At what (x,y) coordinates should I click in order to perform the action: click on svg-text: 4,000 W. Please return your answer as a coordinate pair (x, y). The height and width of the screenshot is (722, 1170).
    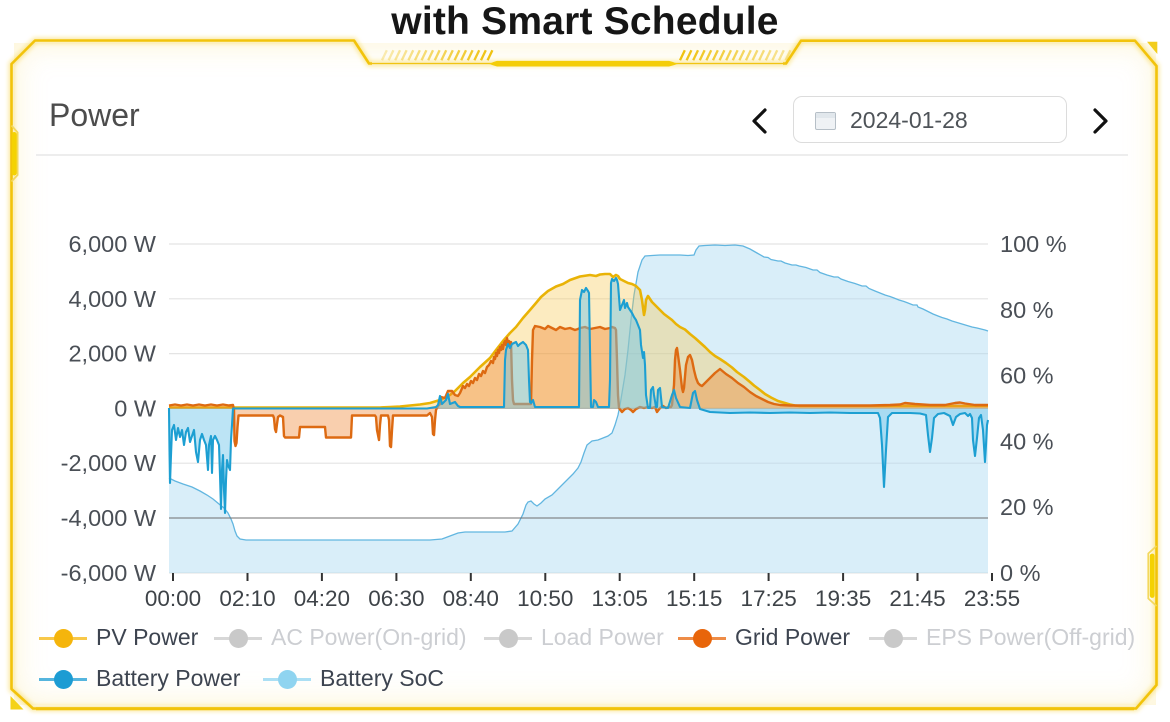
    Looking at the image, I should click on (112, 299).